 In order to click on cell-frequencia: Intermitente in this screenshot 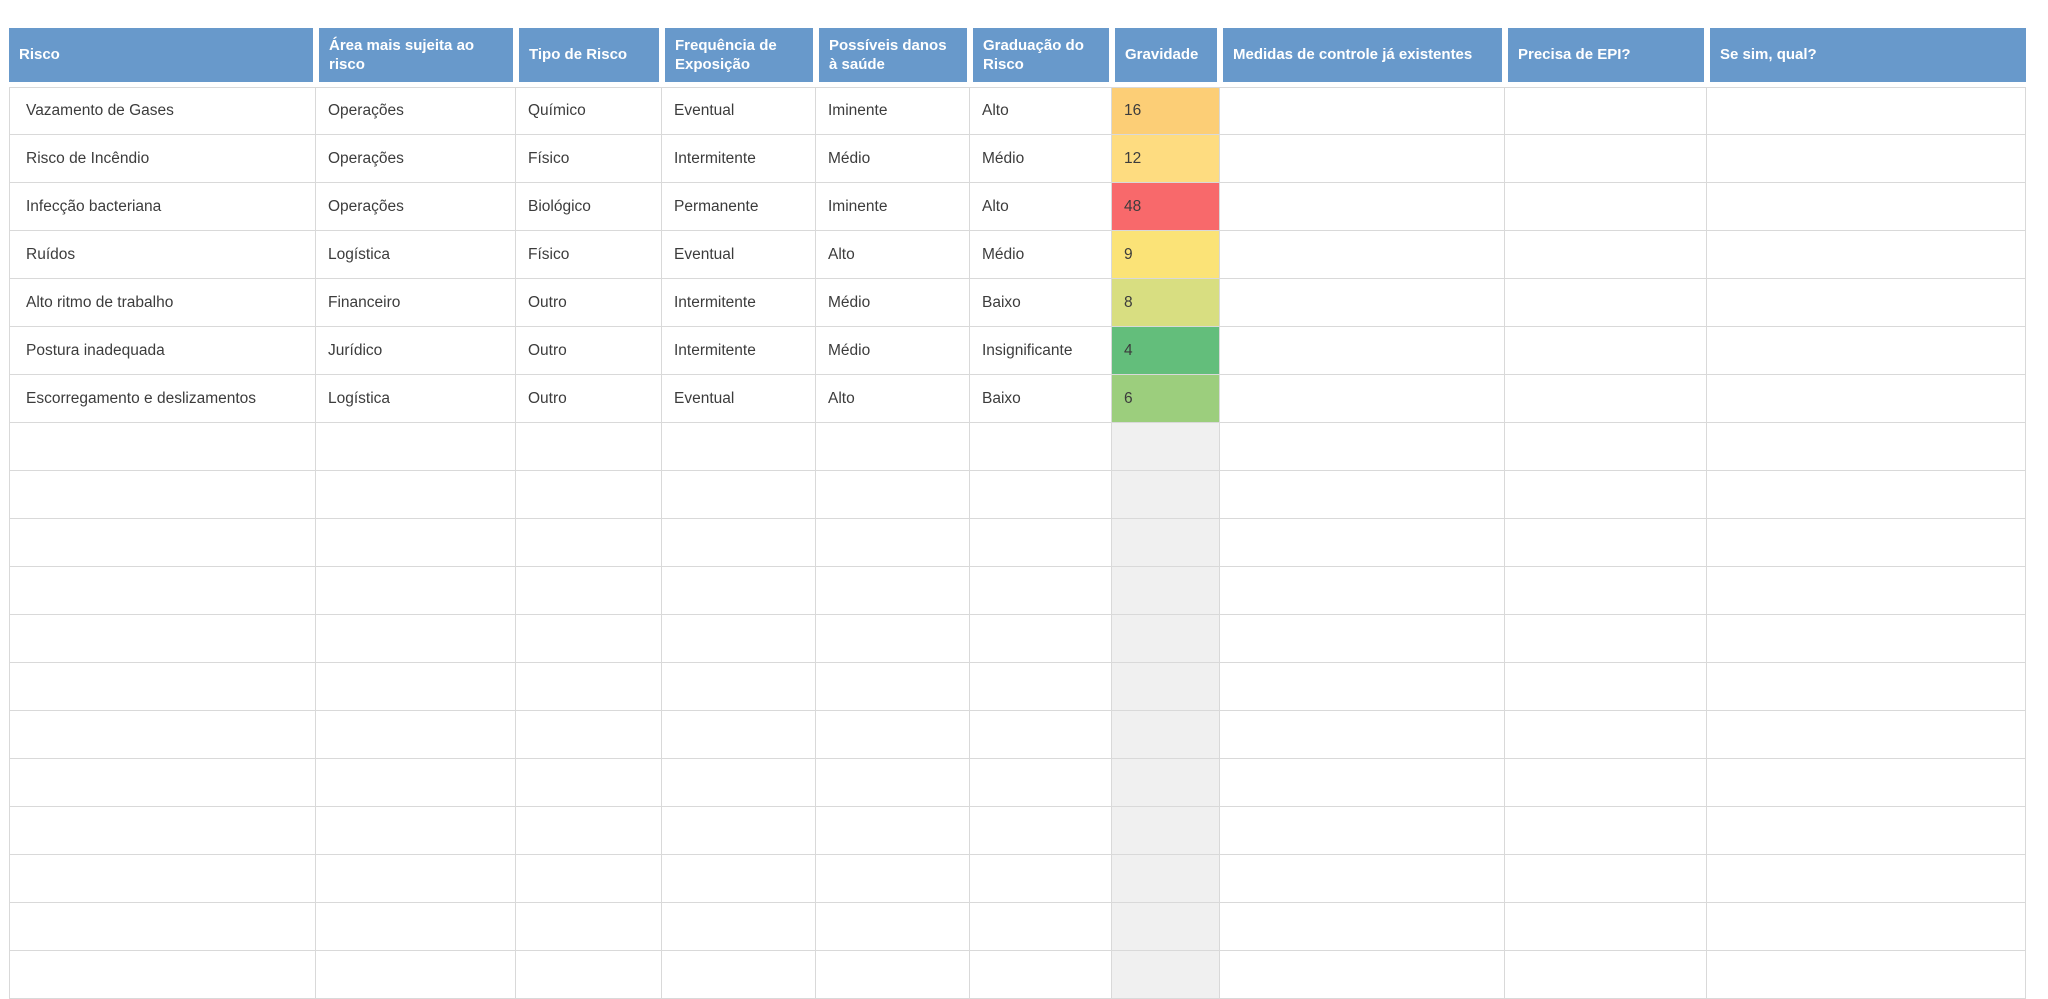, I will do `click(739, 303)`.